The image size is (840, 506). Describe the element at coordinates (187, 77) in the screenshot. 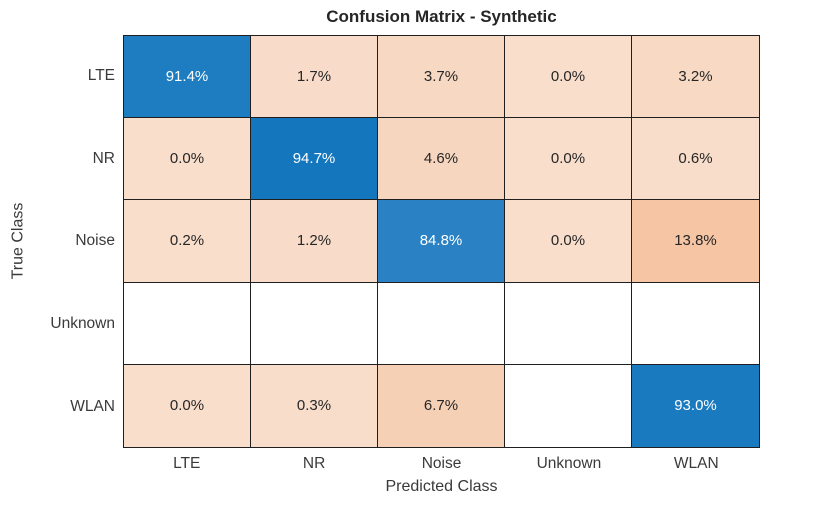

I see `matrix-cell-LTE-LTE: 91.4%` at that location.